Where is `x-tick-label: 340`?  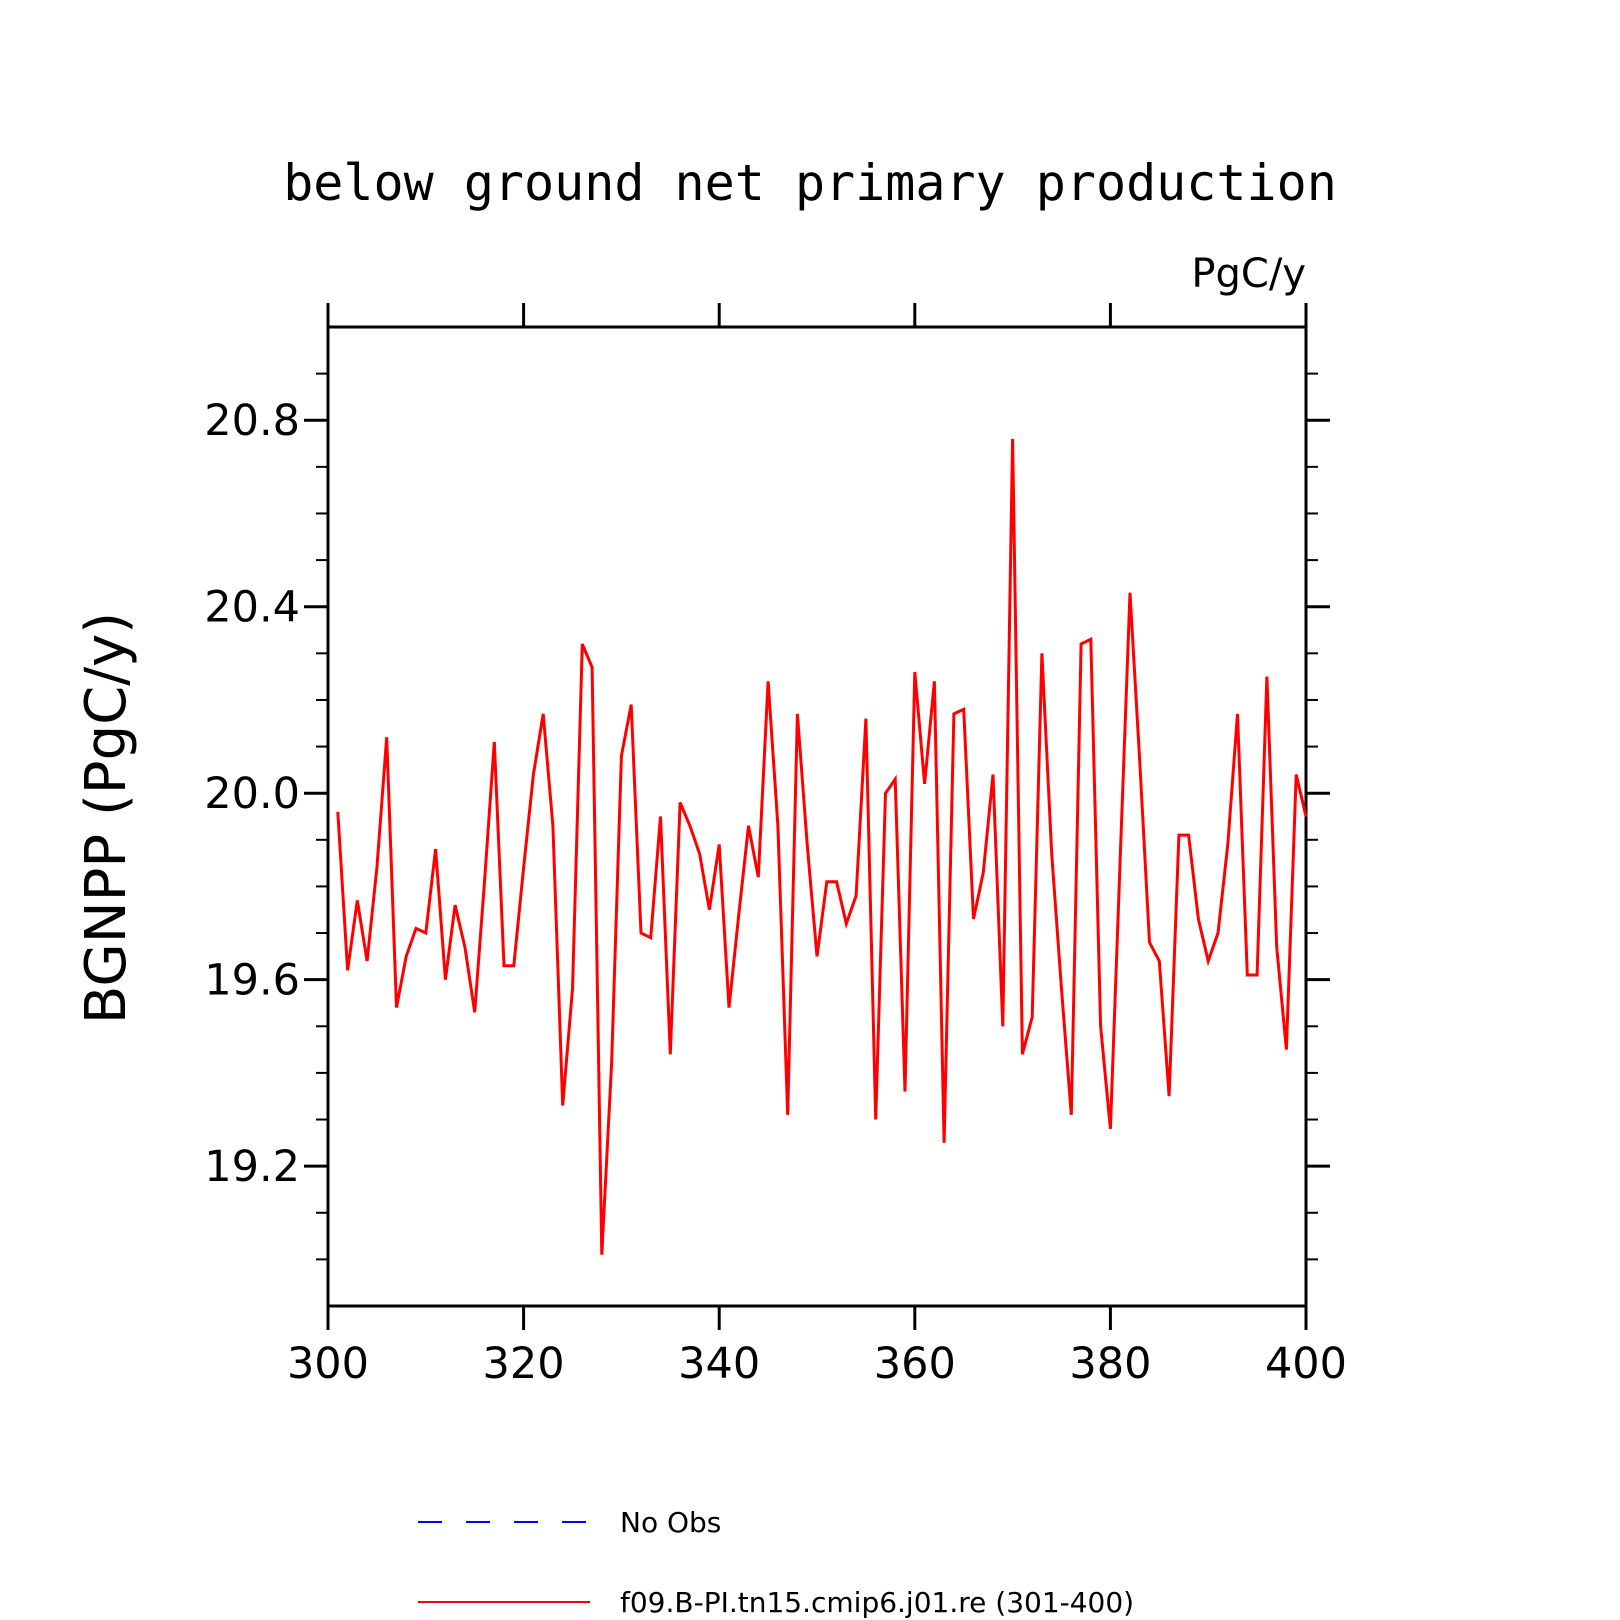 x-tick-label: 340 is located at coordinates (719, 1364).